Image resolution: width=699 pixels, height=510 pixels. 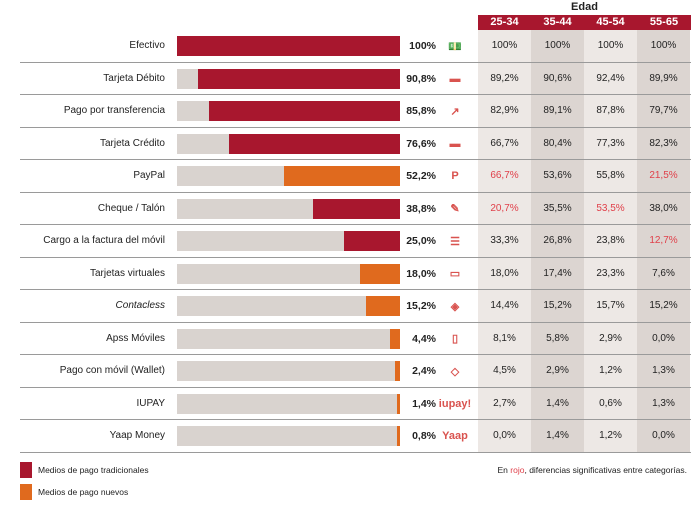 What do you see at coordinates (421, 208) in the screenshot?
I see `value-label: 38,8%` at bounding box center [421, 208].